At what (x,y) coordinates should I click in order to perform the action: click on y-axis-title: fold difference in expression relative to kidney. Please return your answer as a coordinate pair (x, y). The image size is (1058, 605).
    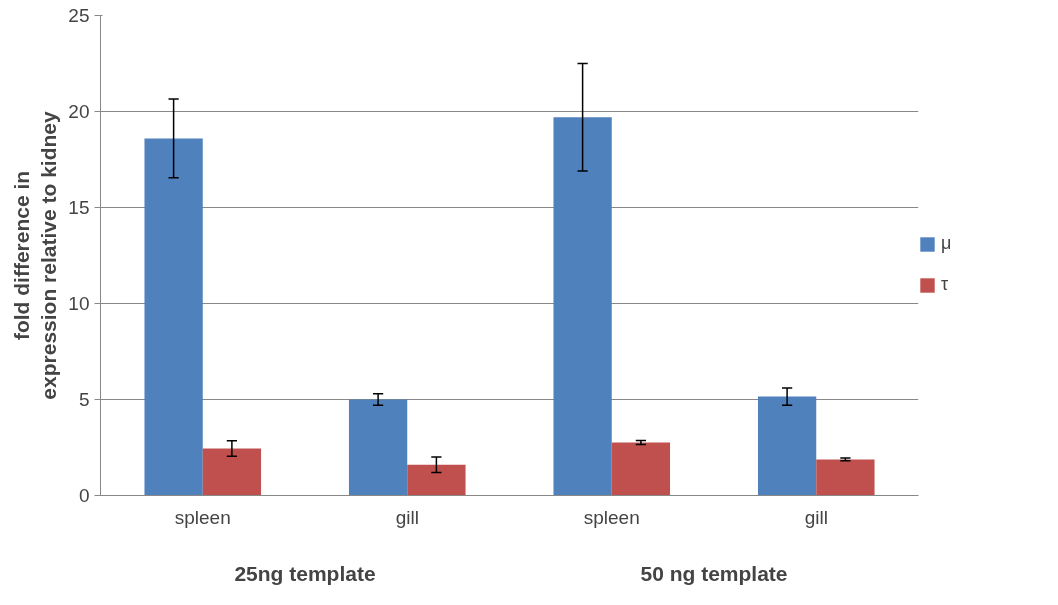
    Looking at the image, I should click on (35, 255).